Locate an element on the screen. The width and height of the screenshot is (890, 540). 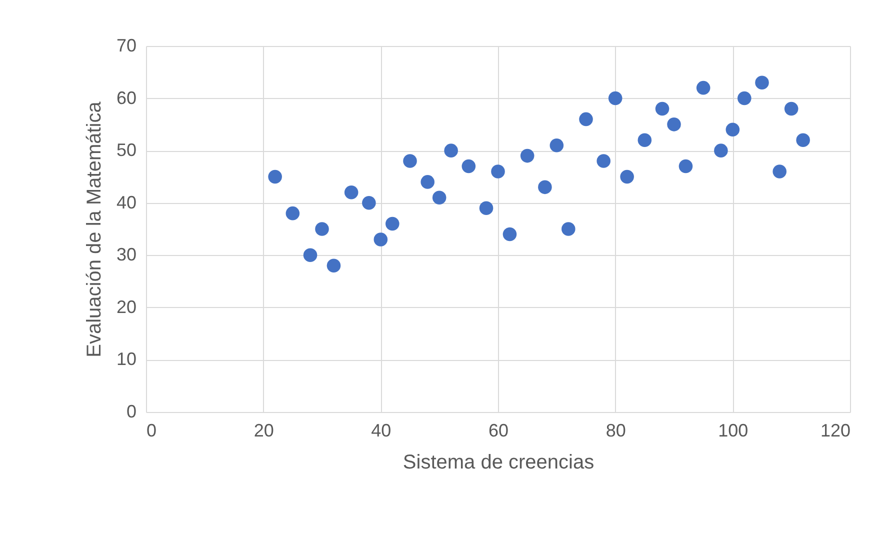
y-tick-label: 70 is located at coordinates (126, 46).